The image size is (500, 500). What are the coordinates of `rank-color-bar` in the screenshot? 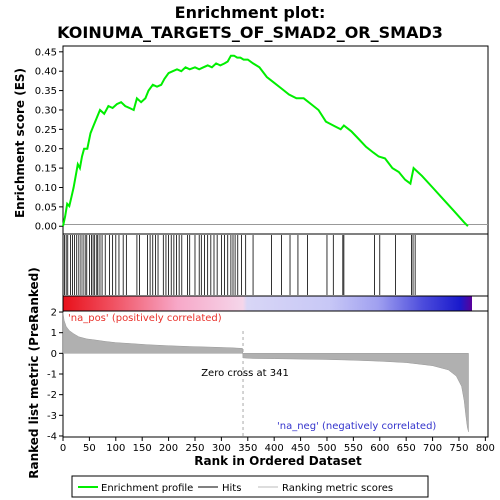 It's located at (267, 303).